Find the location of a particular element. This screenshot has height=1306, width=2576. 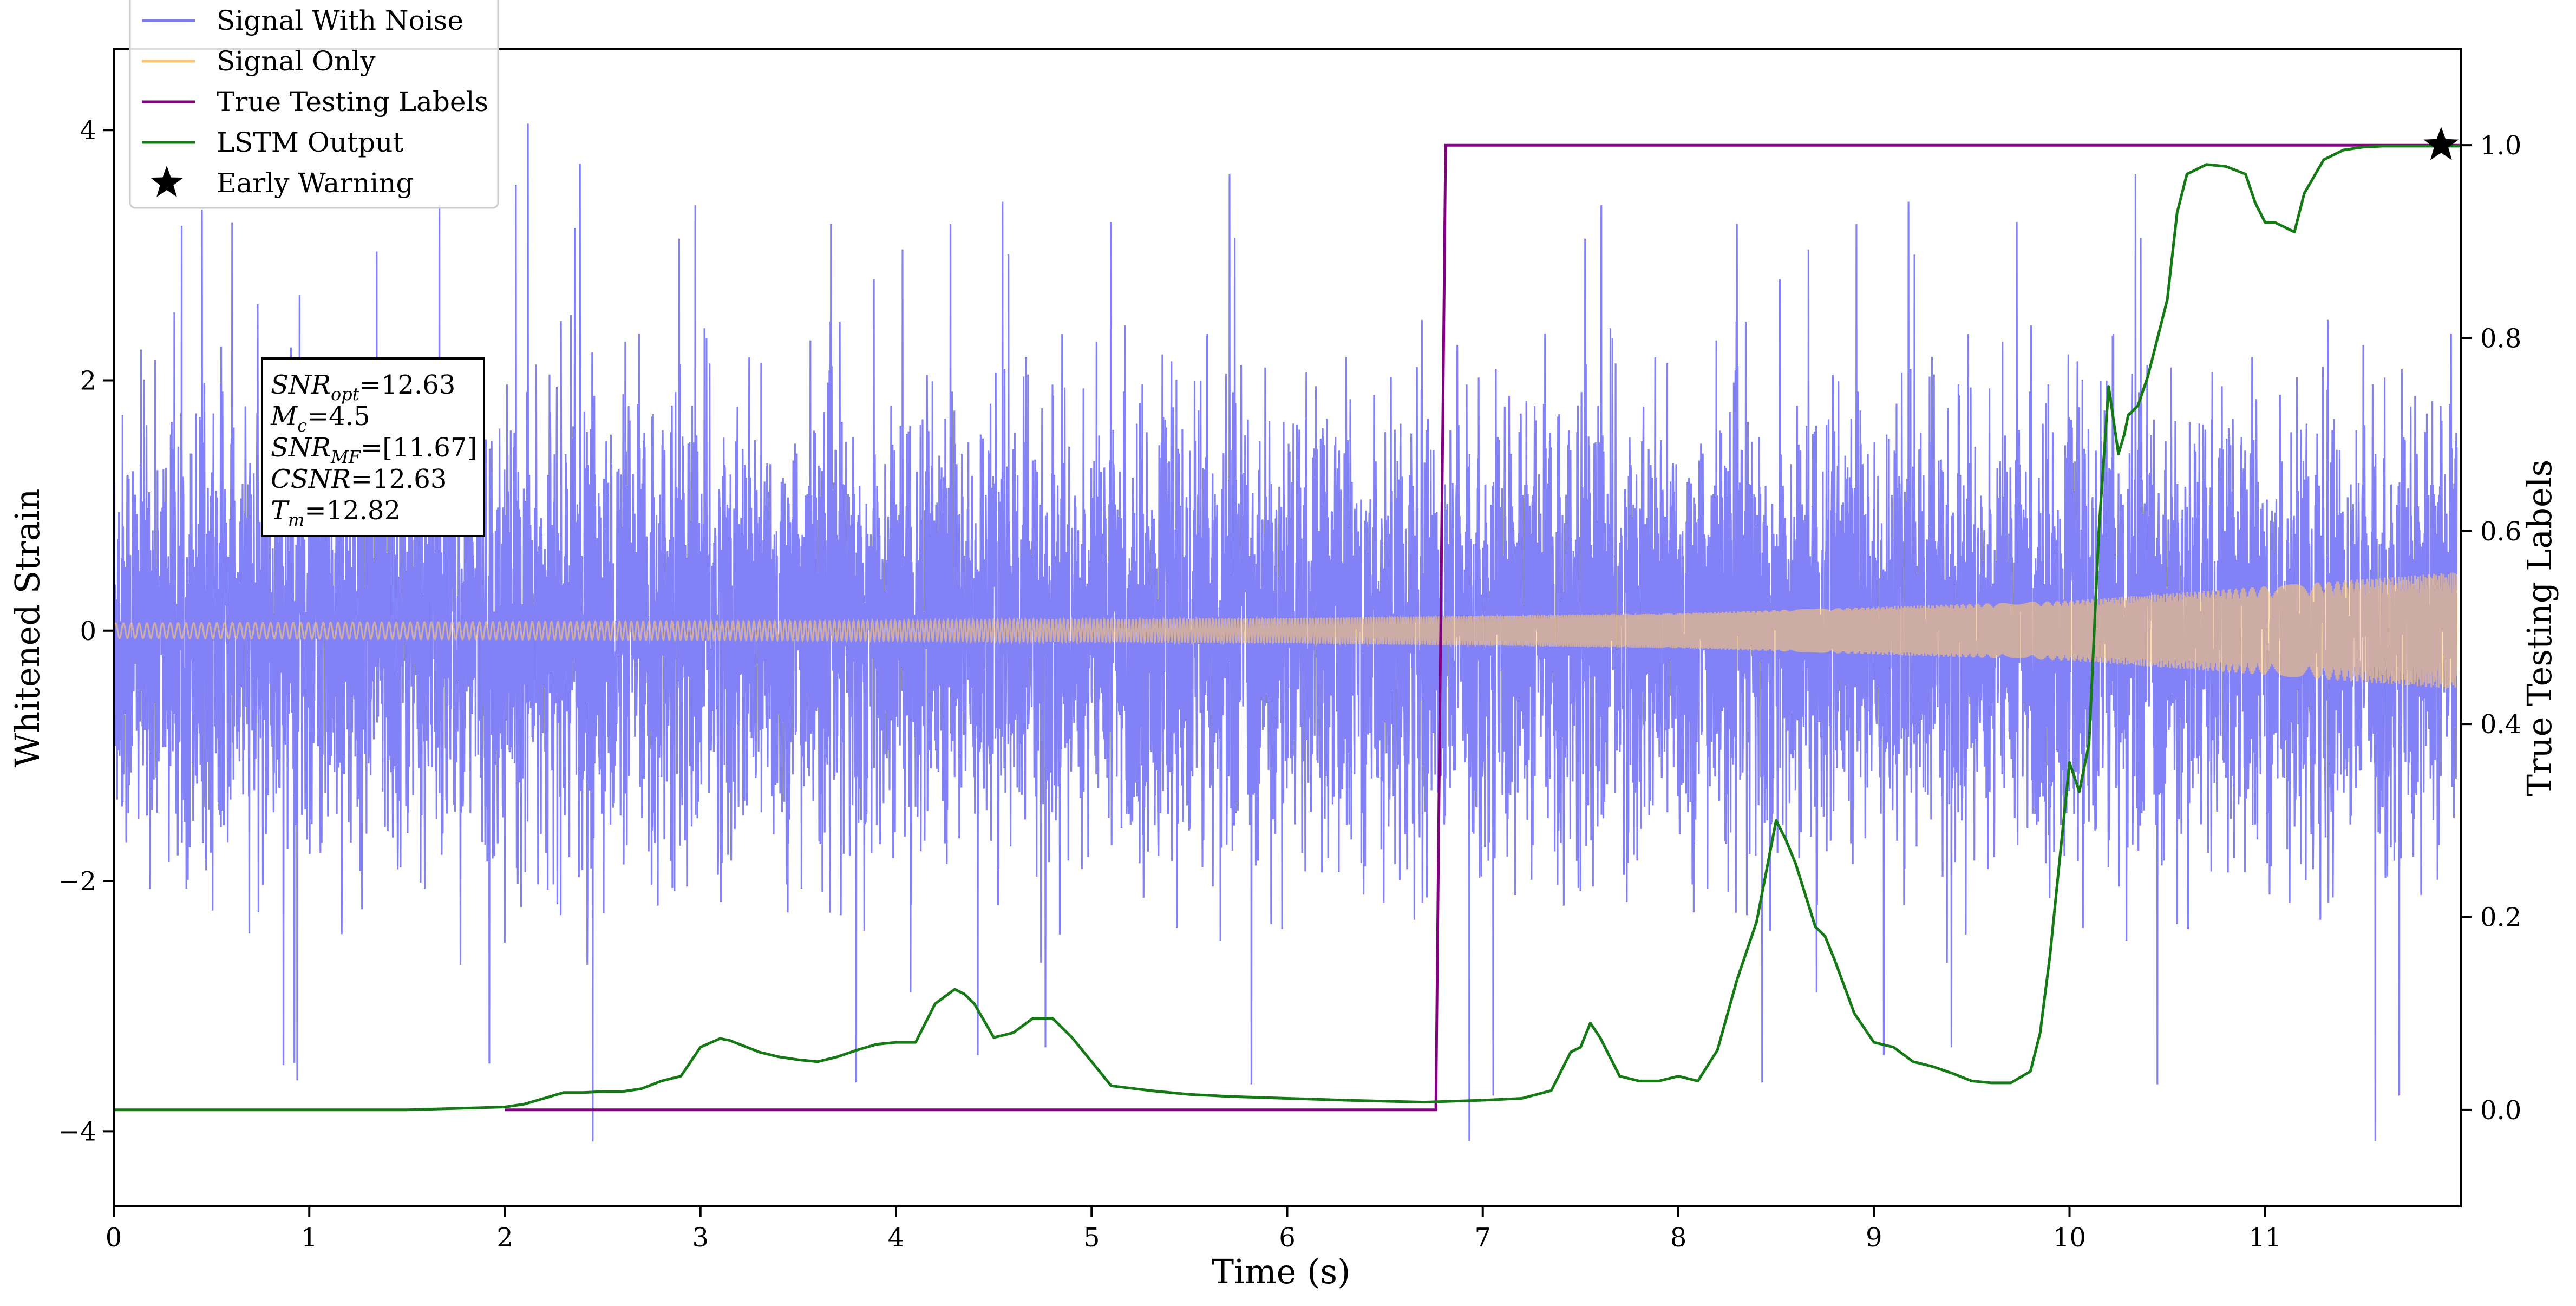

x-tick-label: 5 is located at coordinates (1091, 1238).